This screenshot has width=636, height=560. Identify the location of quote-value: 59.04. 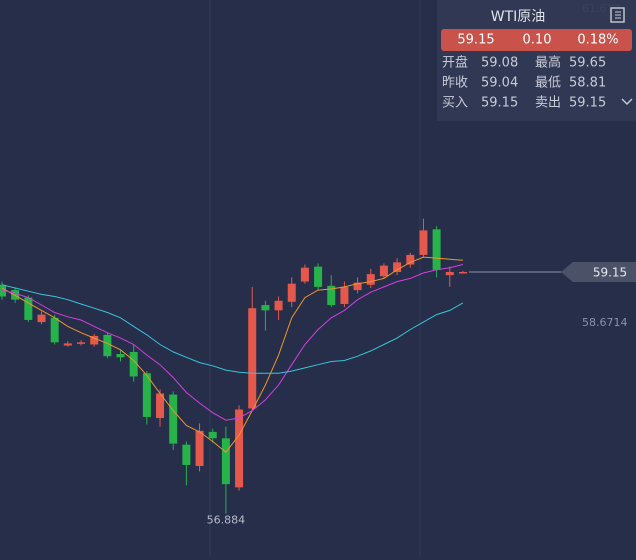
(499, 83).